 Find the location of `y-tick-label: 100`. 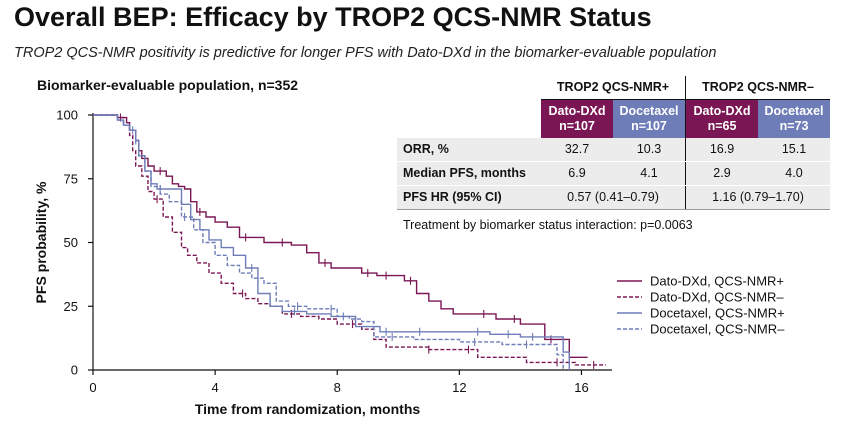

y-tick-label: 100 is located at coordinates (67, 115).